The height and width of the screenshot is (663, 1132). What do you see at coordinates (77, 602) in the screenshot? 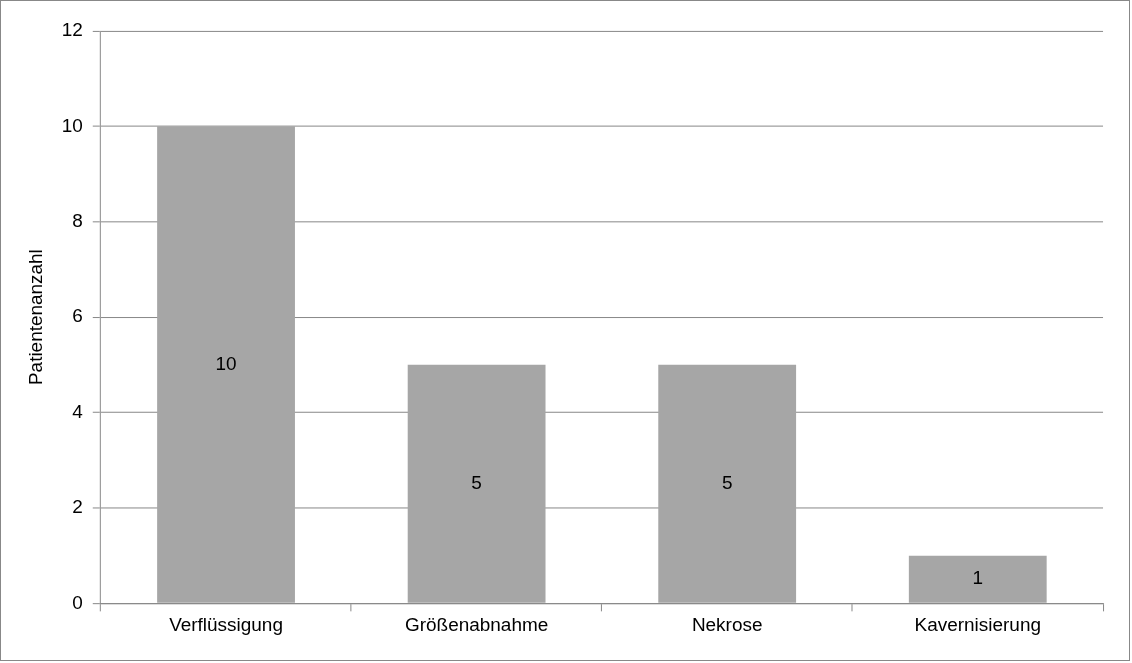
I see `y-tick-label: 0` at bounding box center [77, 602].